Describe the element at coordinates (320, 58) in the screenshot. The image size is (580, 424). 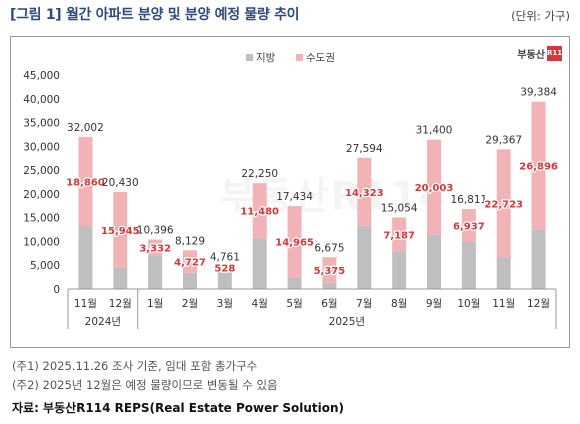
I see `legend-label: 수도권` at that location.